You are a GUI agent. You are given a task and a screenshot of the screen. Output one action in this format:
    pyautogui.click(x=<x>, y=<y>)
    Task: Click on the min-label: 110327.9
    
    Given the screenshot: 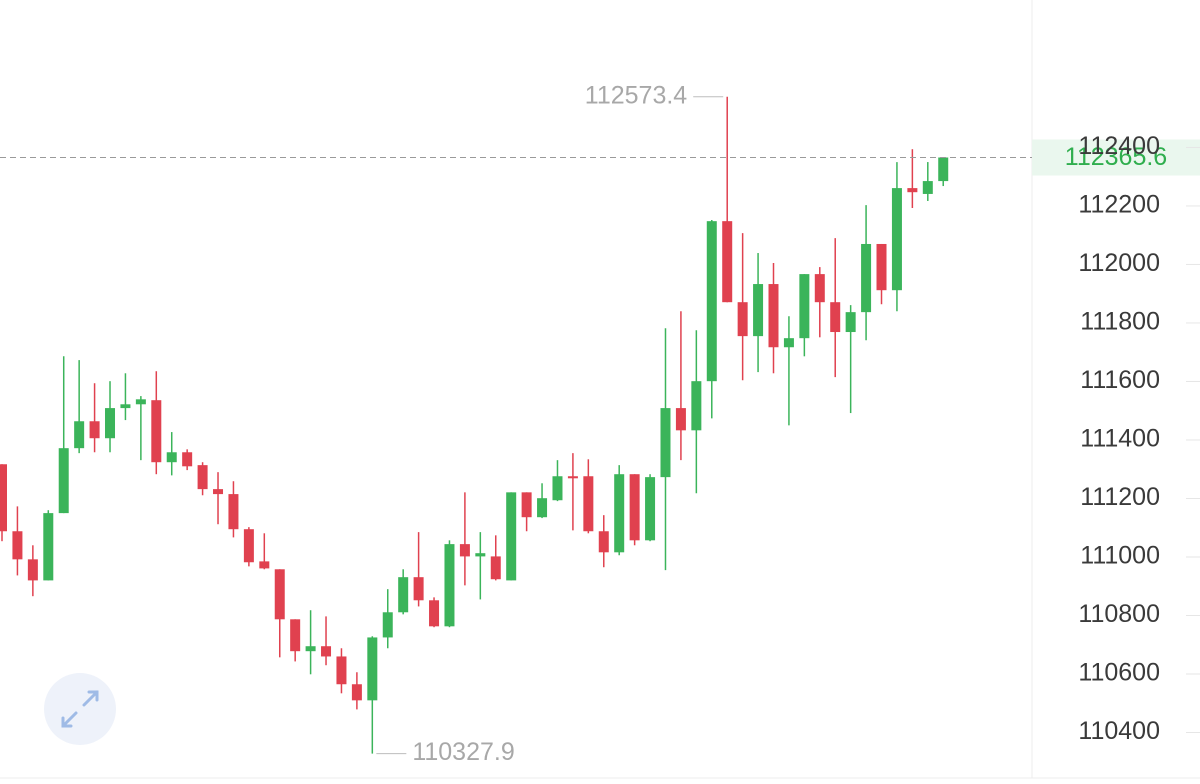 What is the action you would take?
    pyautogui.click(x=463, y=752)
    